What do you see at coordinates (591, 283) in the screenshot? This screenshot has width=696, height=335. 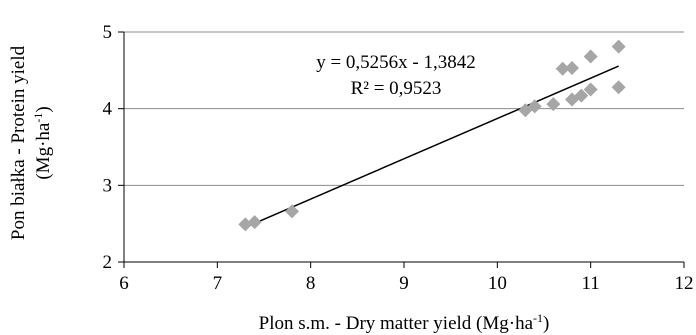 I see `x-tick-label: 11` at bounding box center [591, 283].